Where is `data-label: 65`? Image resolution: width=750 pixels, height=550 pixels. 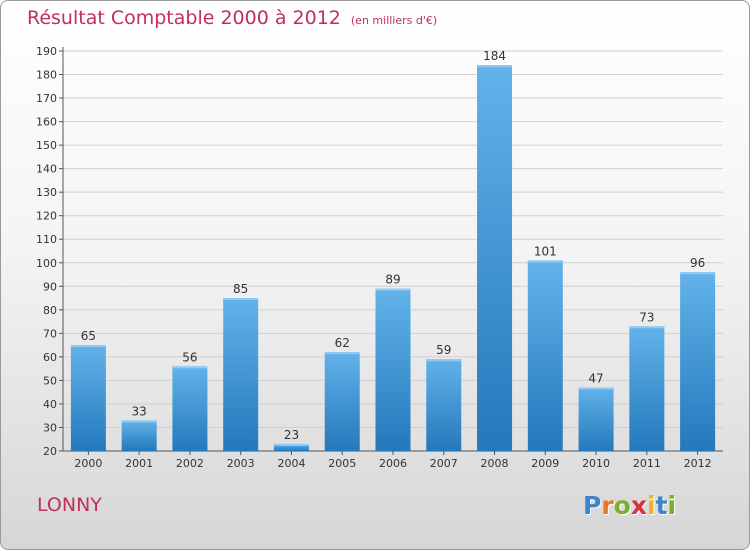
data-label: 65 is located at coordinates (88, 336).